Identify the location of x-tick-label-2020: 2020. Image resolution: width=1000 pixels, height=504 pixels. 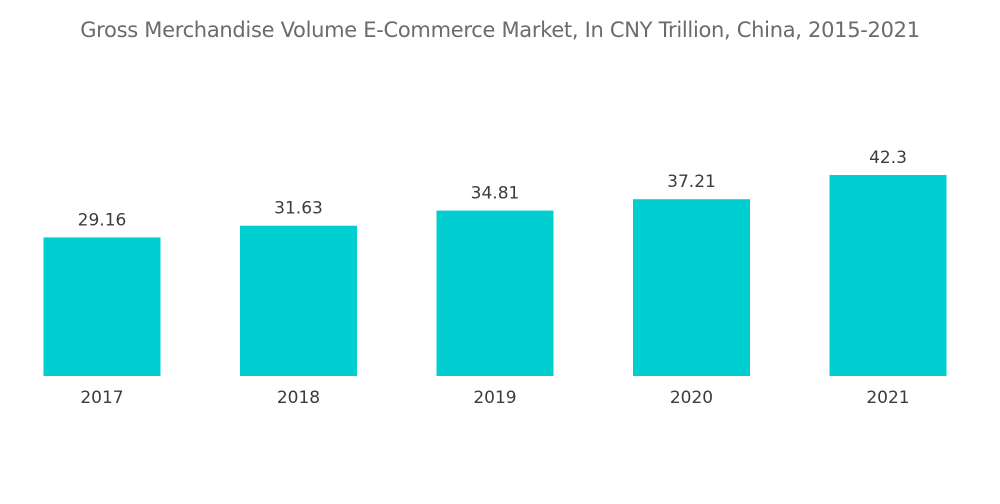
(691, 398).